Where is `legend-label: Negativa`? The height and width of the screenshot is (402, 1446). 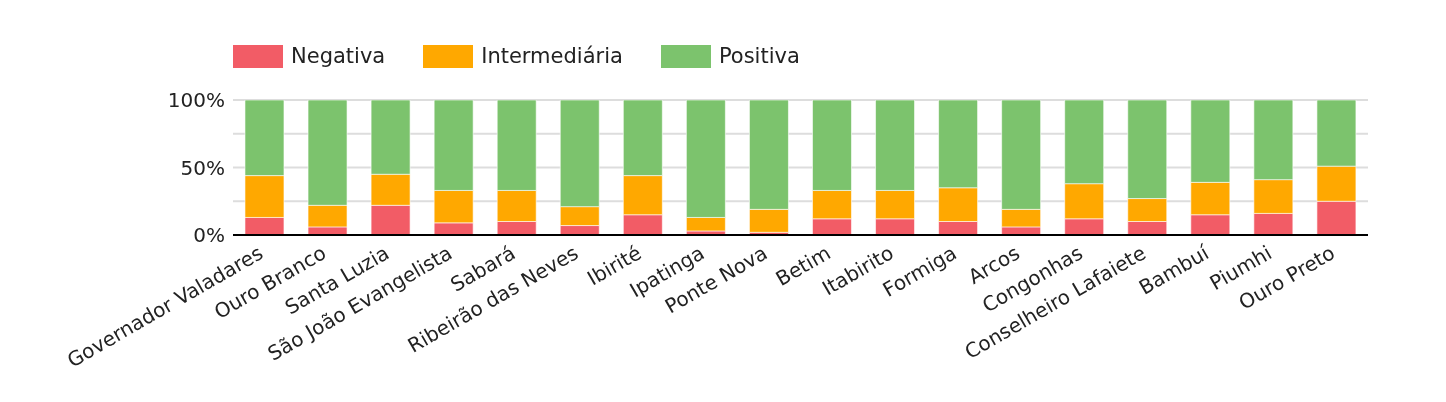 legend-label: Negativa is located at coordinates (338, 56).